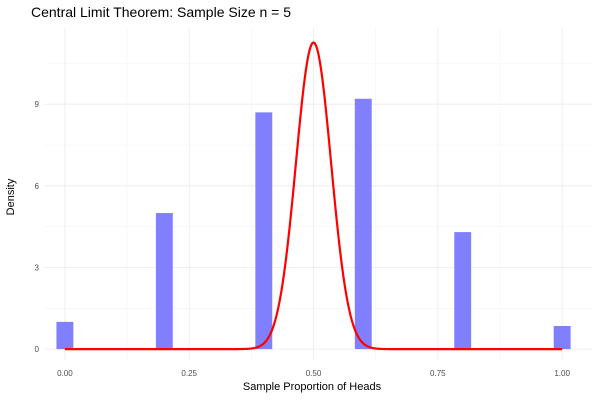 The height and width of the screenshot is (400, 600). Describe the element at coordinates (37, 104) in the screenshot. I see `y-tick-label: 9` at that location.